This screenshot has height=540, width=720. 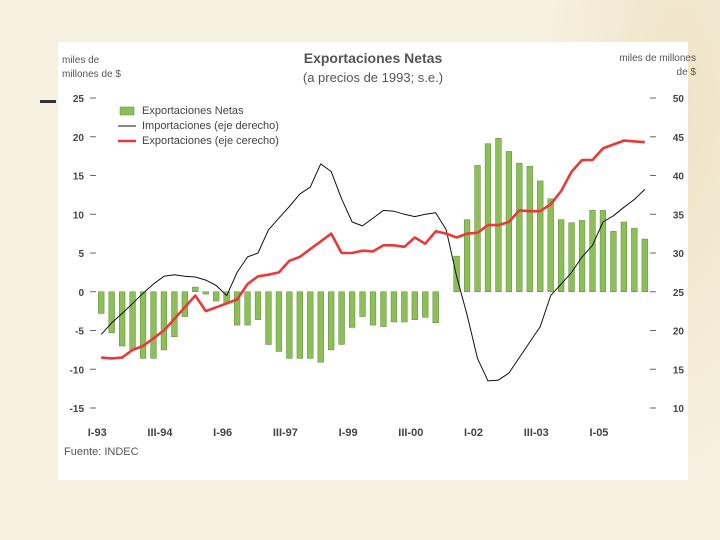 What do you see at coordinates (101, 452) in the screenshot?
I see `source-note: Fuente: INDEC` at bounding box center [101, 452].